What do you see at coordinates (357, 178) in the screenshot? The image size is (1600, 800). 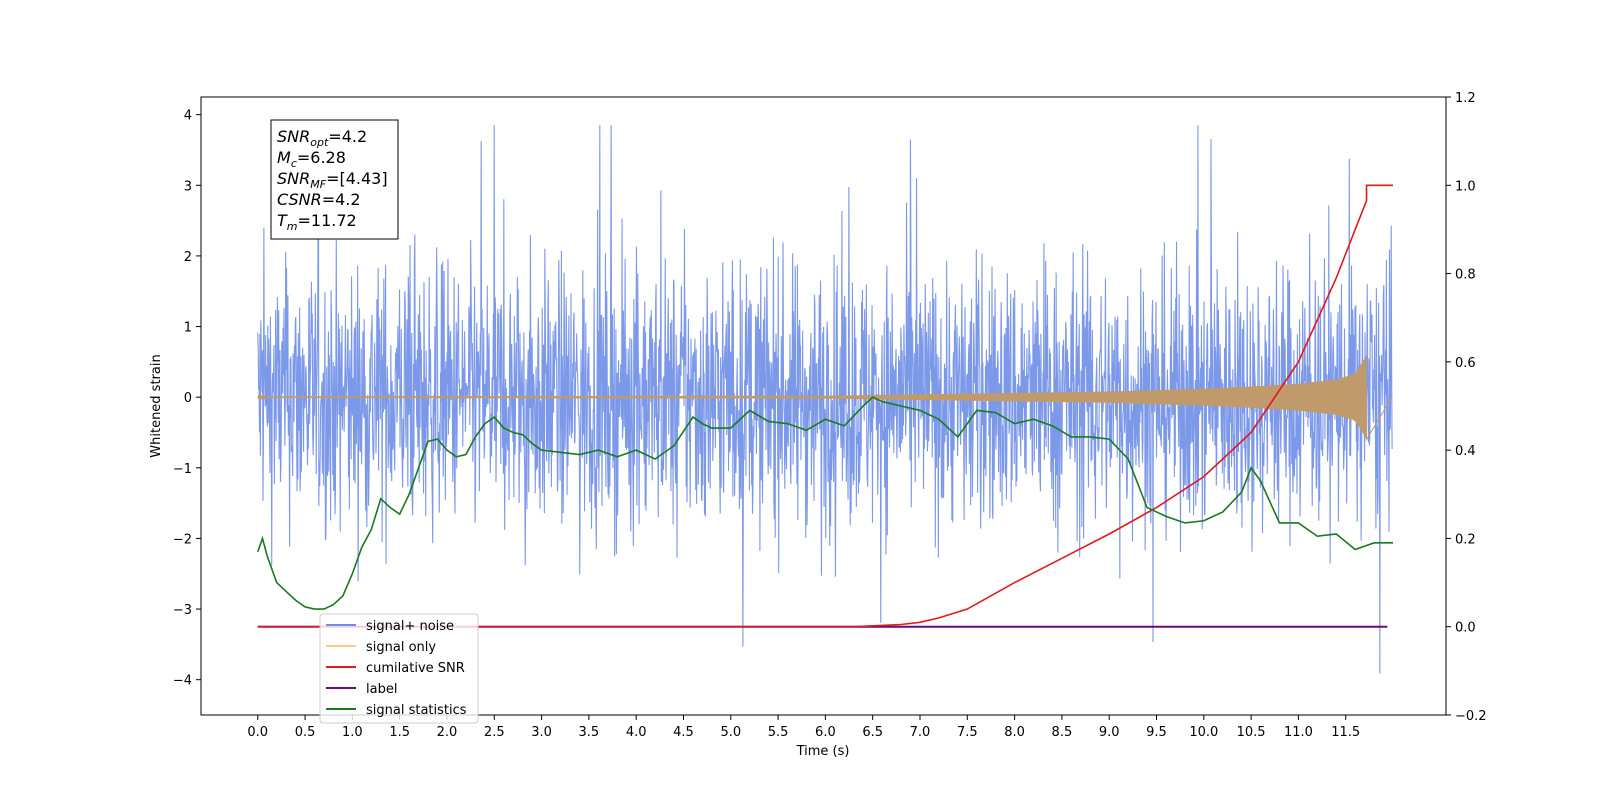 I see `annotation-value: =[4.43]` at bounding box center [357, 178].